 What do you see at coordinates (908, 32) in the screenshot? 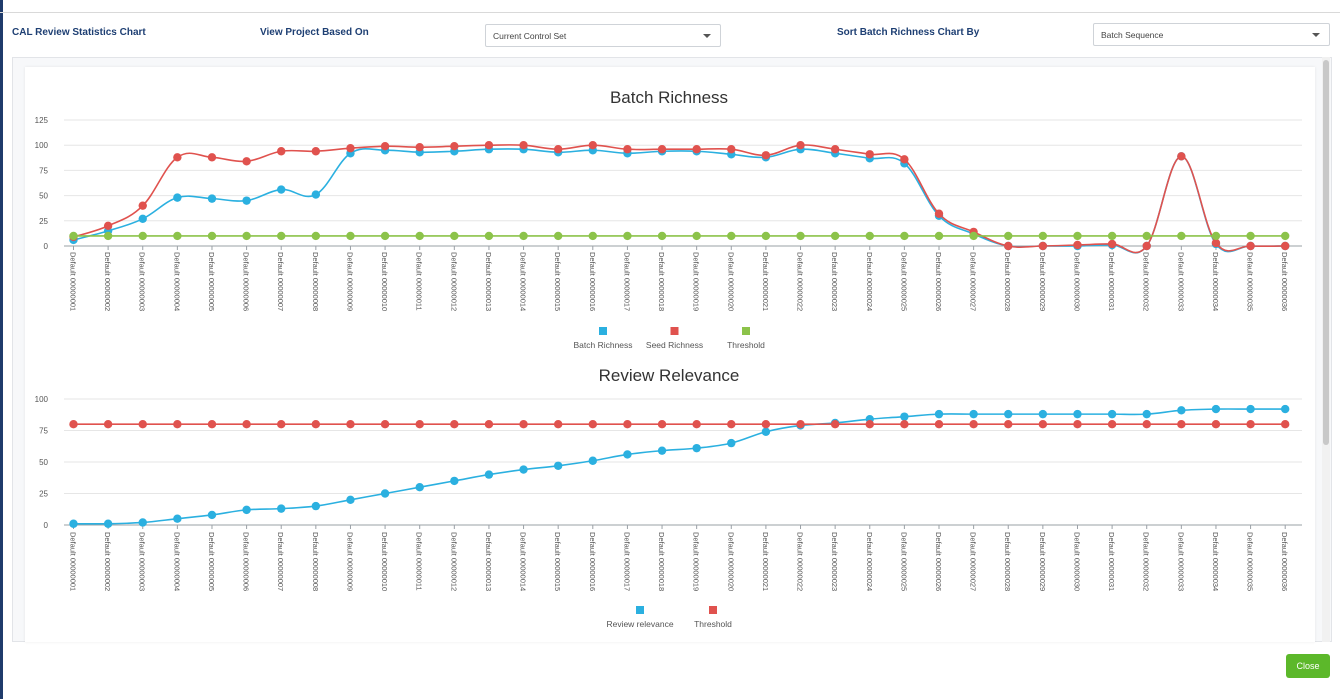
I see `sort-batch-label: Sort Batch Richness Chart By` at bounding box center [908, 32].